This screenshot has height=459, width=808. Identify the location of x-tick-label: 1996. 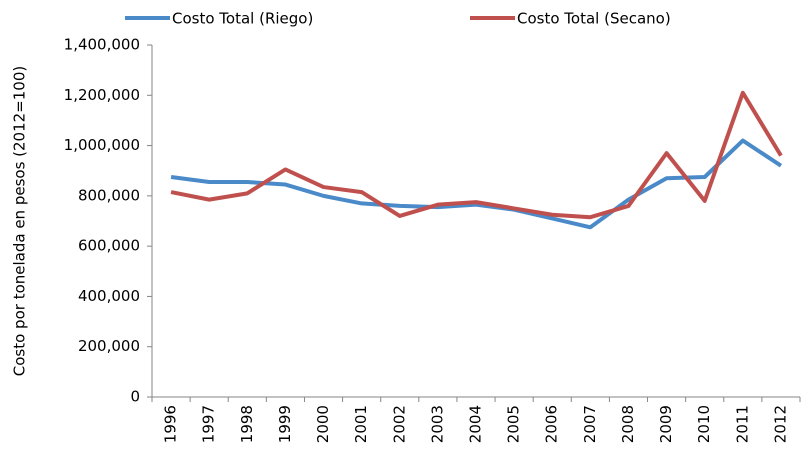
(171, 424).